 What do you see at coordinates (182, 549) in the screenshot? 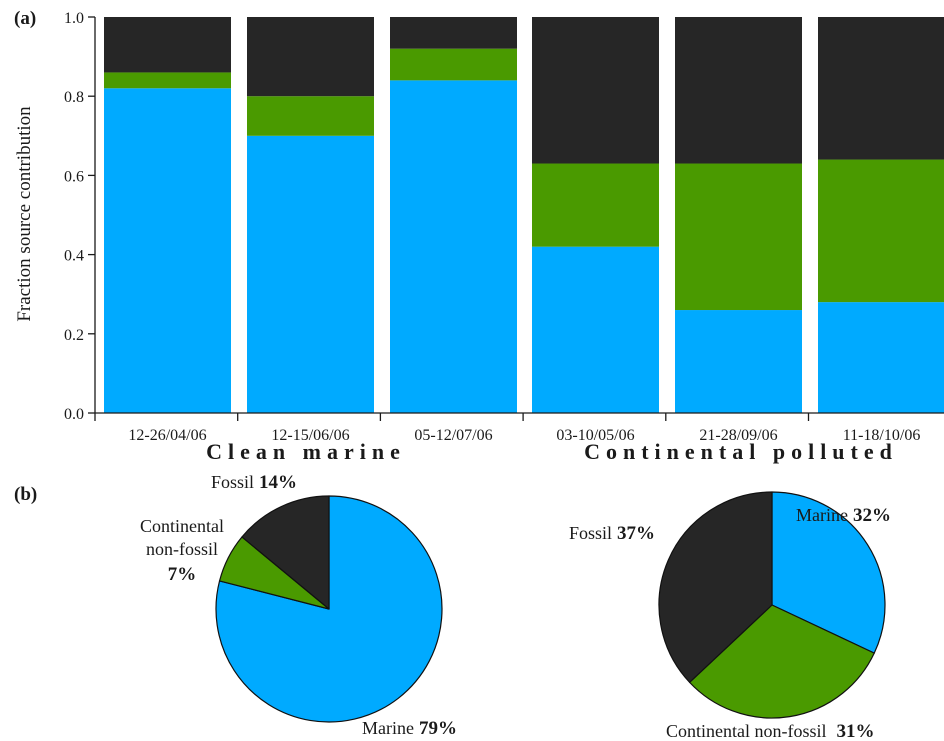
I see `pie-left-noncos-line2: non-fossil` at bounding box center [182, 549].